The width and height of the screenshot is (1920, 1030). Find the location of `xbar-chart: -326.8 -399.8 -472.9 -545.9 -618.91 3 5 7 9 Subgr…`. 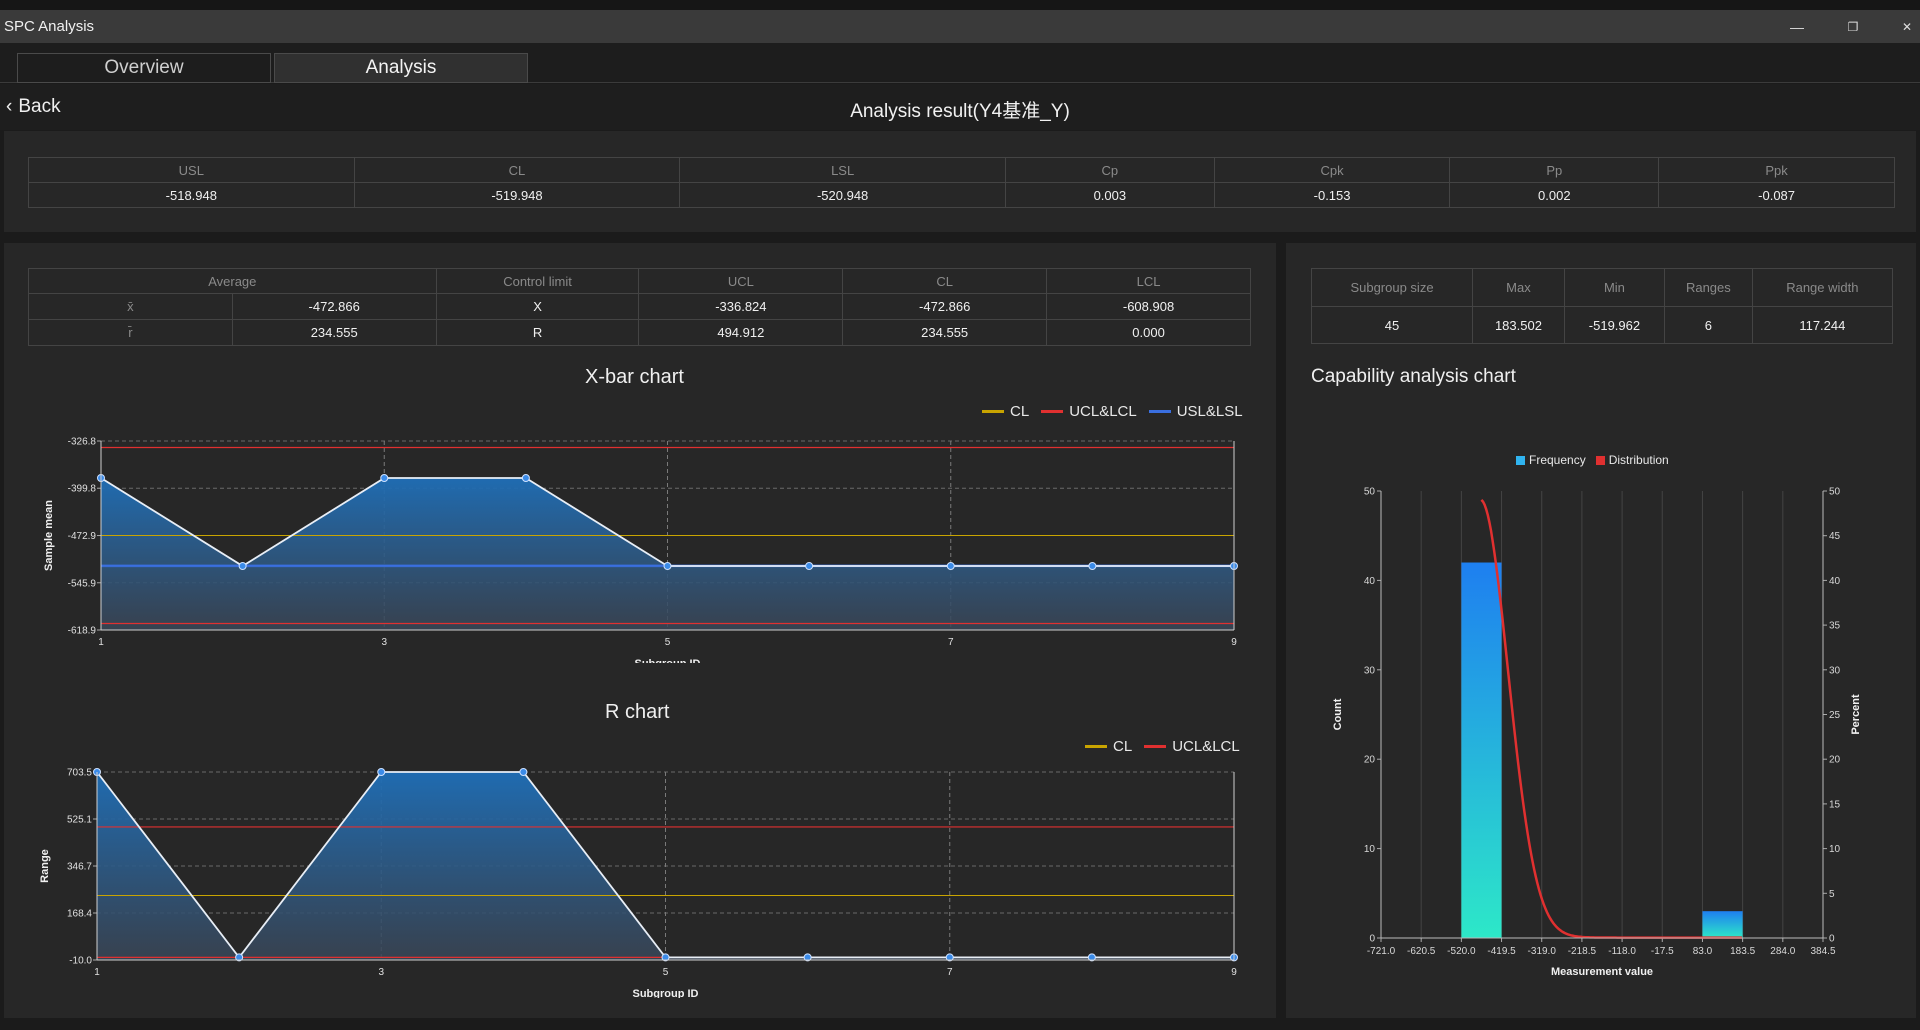

xbar-chart: -326.8 -399.8 -472.9 -545.9 -618.91 3 5 7 9 Subgr… is located at coordinates (640, 550).